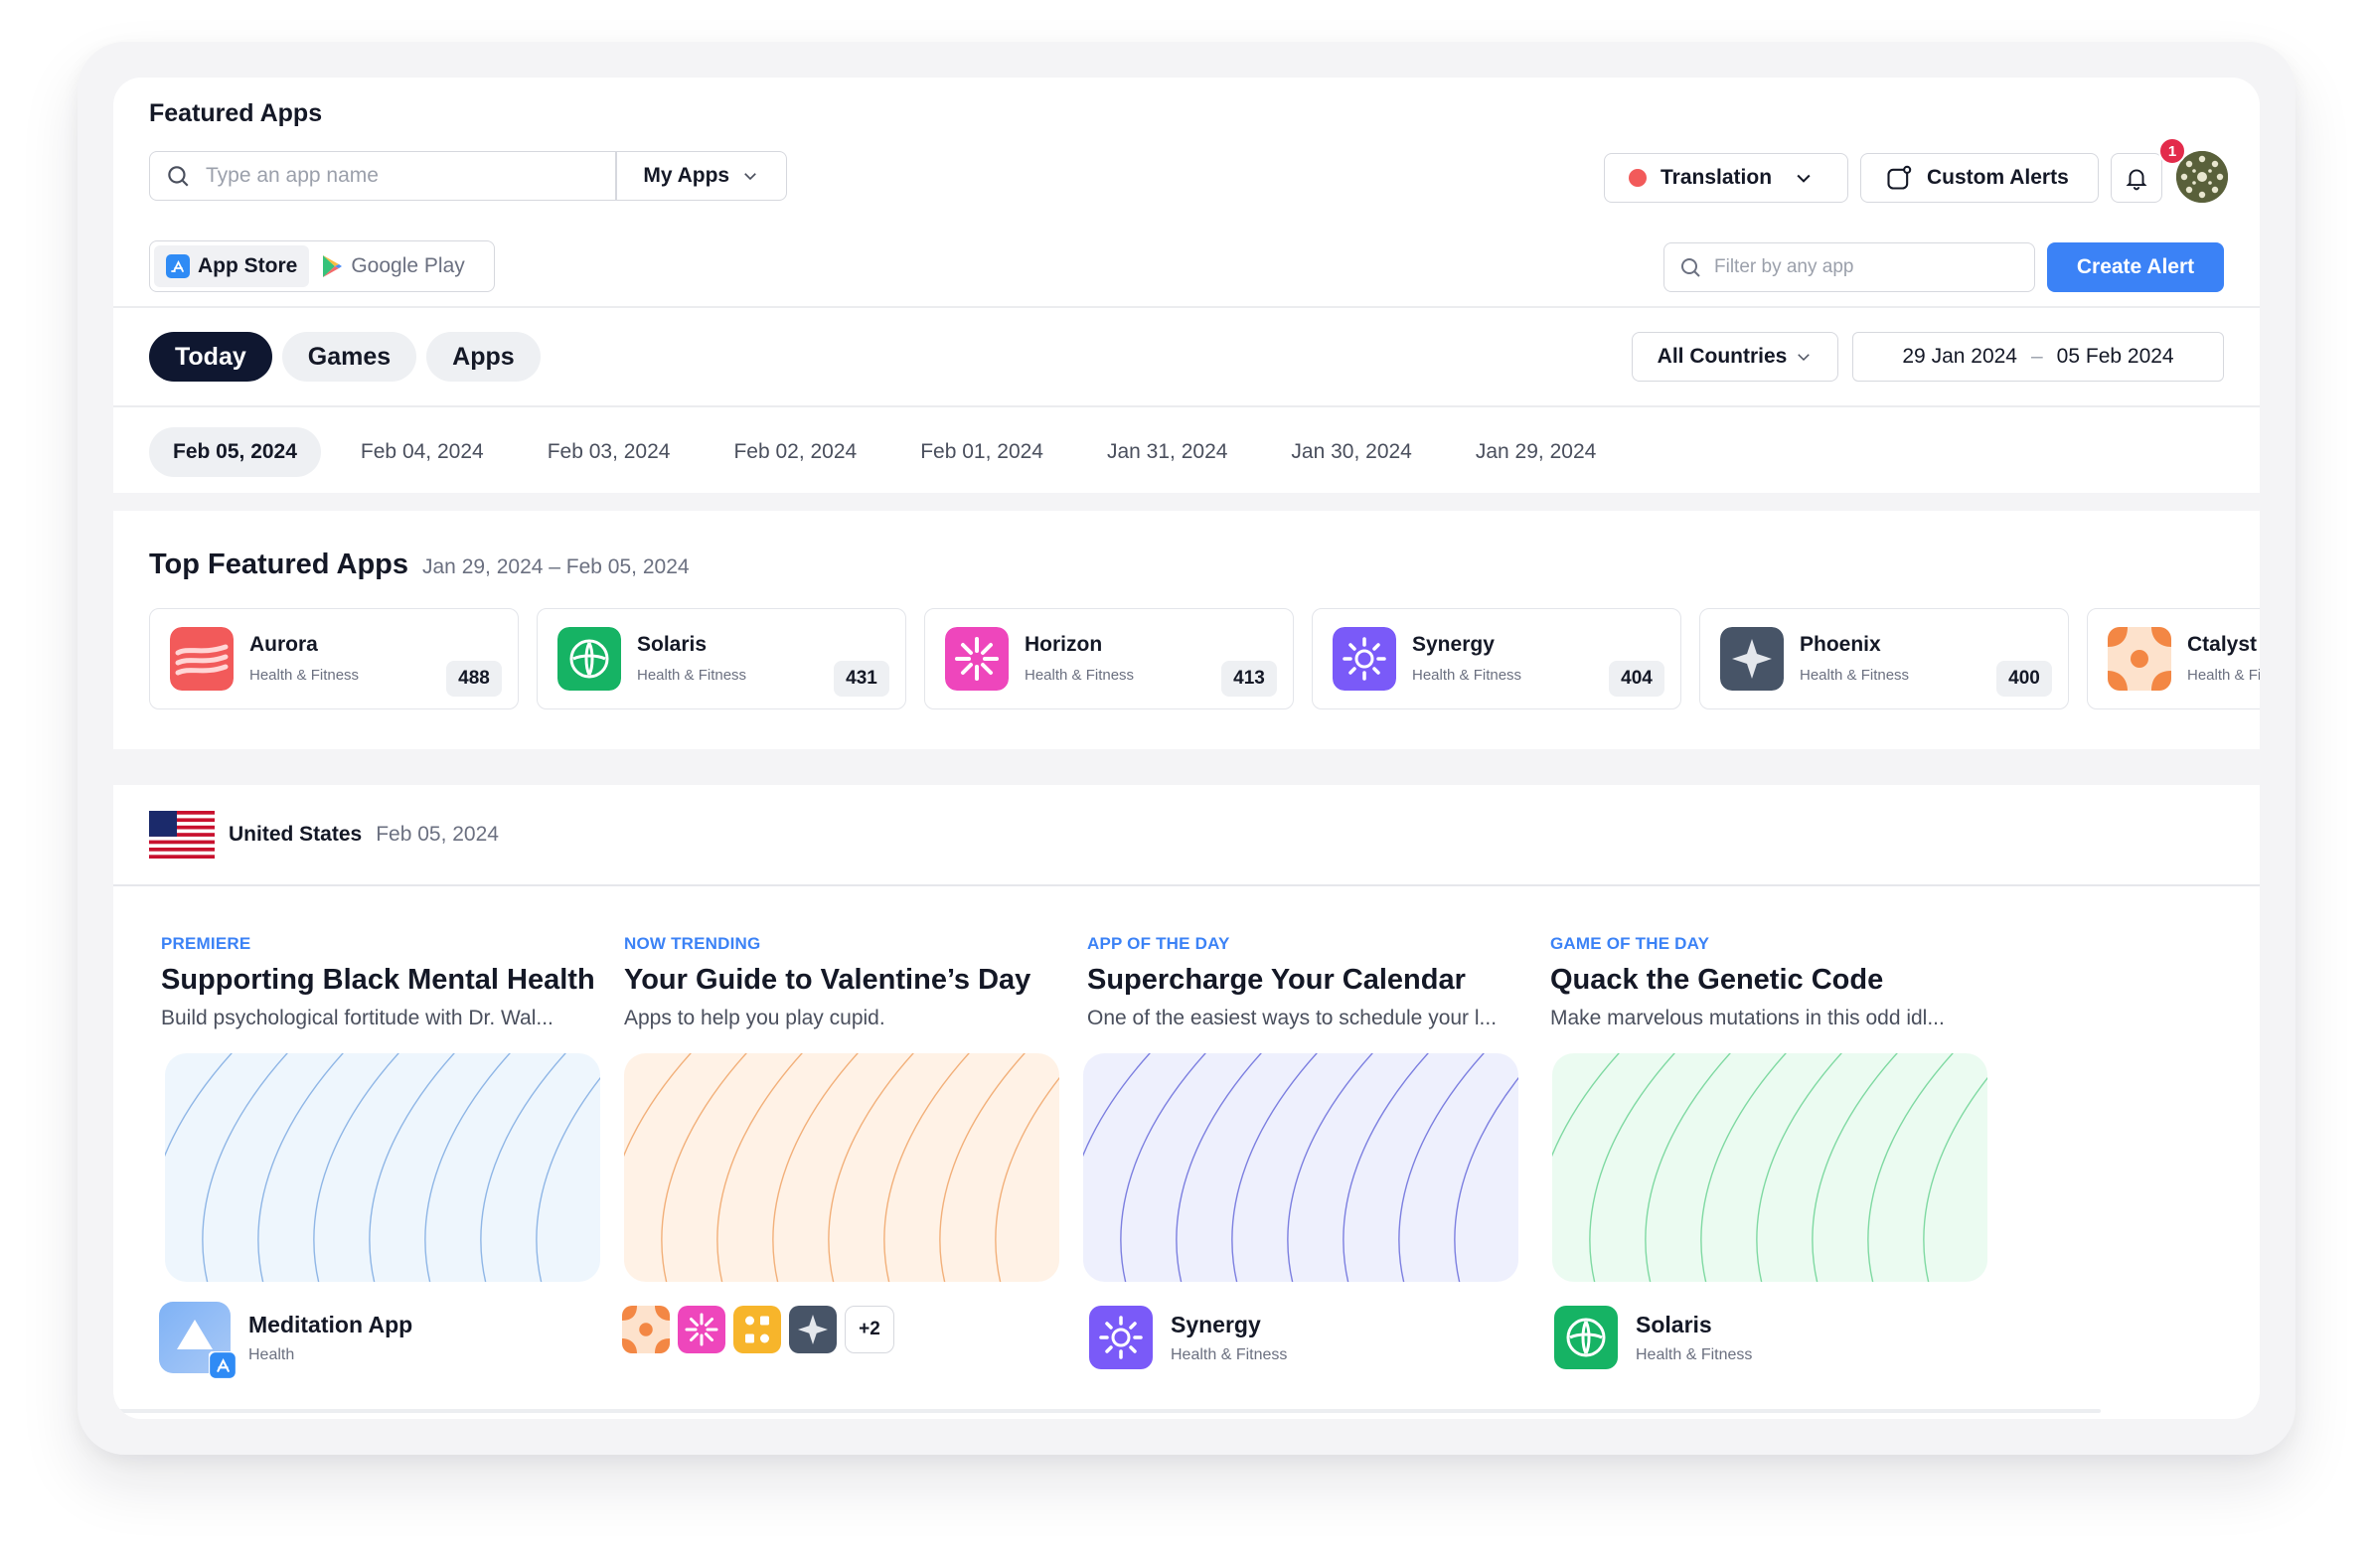  Describe the element at coordinates (795, 452) in the screenshot. I see `date-pill: Feb 02, 2024` at that location.